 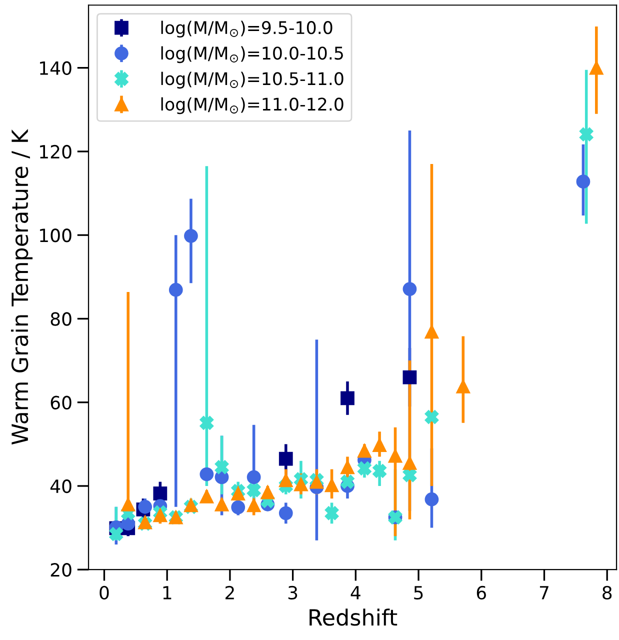 What do you see at coordinates (104, 593) in the screenshot?
I see `x-tick-label: 0` at bounding box center [104, 593].